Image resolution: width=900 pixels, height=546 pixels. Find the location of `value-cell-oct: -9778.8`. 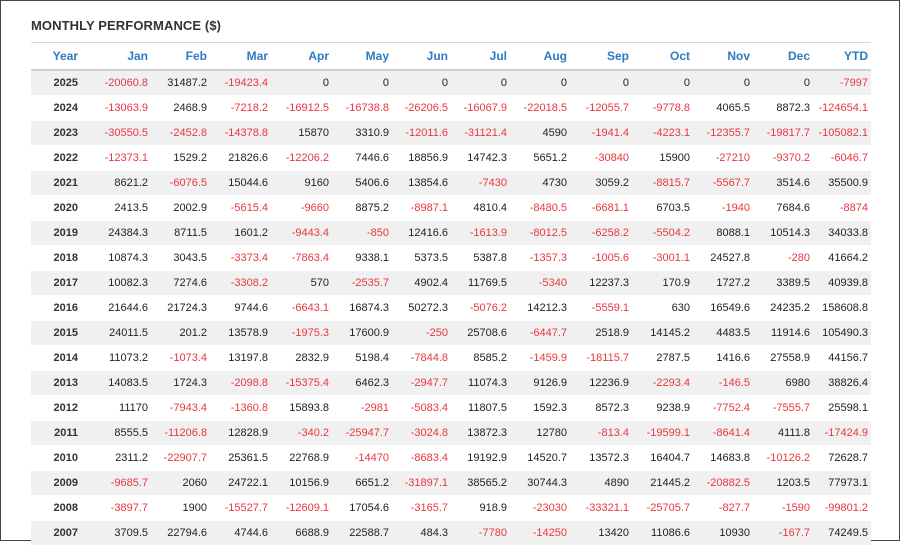

value-cell-oct: -9778.8 is located at coordinates (662, 108).